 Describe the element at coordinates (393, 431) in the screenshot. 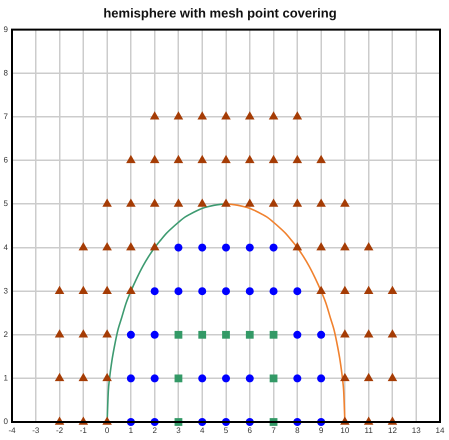

I see `x-tick-label: 12` at that location.